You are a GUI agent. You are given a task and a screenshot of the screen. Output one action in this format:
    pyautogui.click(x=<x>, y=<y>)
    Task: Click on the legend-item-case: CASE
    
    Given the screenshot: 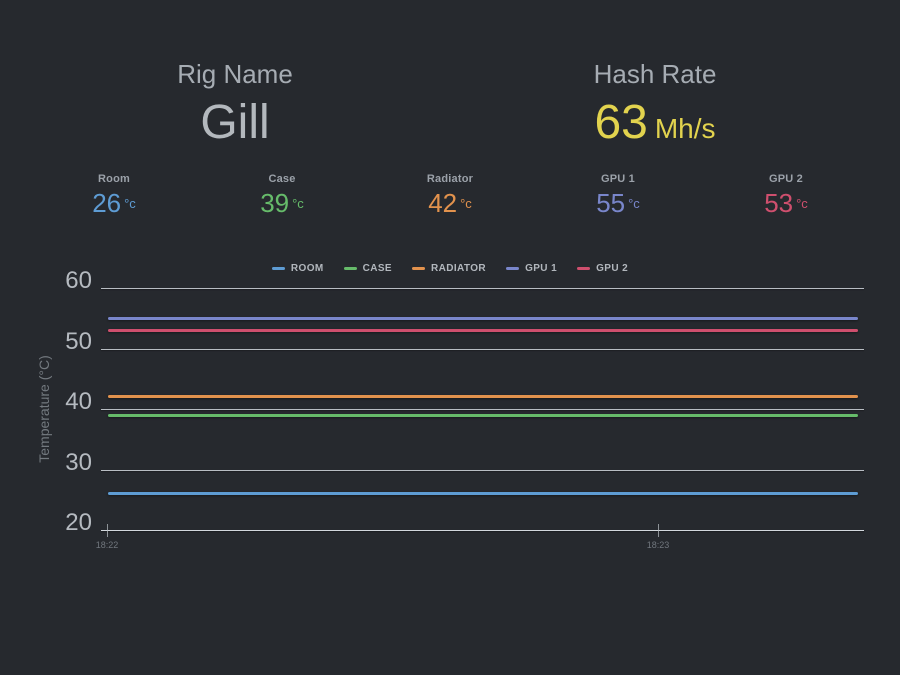 What is the action you would take?
    pyautogui.click(x=367, y=268)
    